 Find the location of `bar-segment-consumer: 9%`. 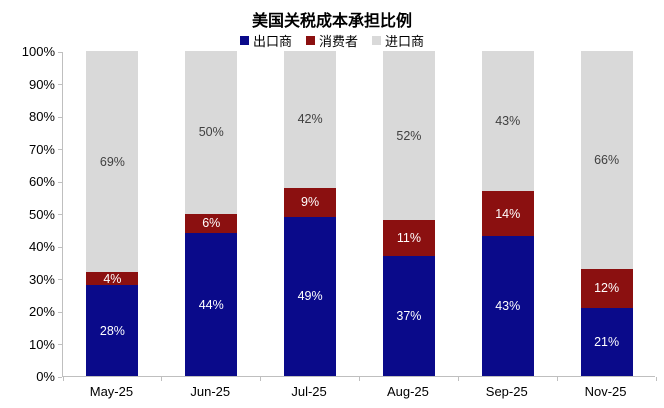

bar-segment-consumer: 9% is located at coordinates (310, 202).